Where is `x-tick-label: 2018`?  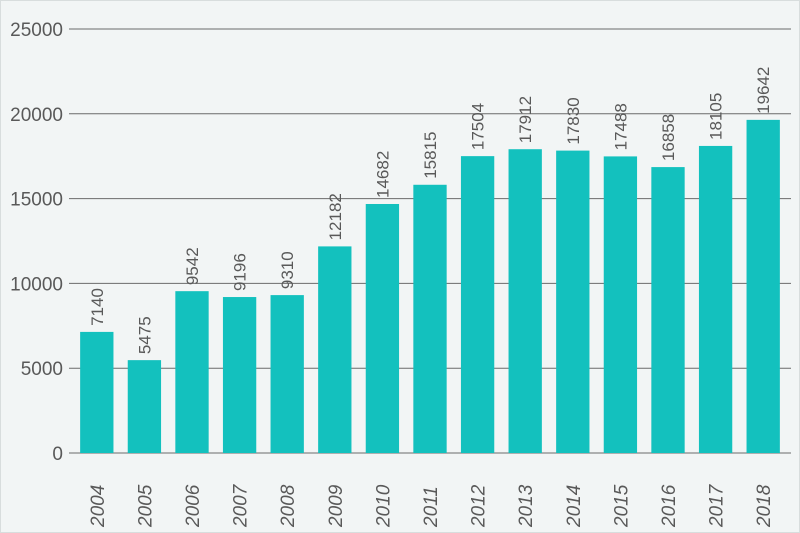 x-tick-label: 2018 is located at coordinates (764, 506).